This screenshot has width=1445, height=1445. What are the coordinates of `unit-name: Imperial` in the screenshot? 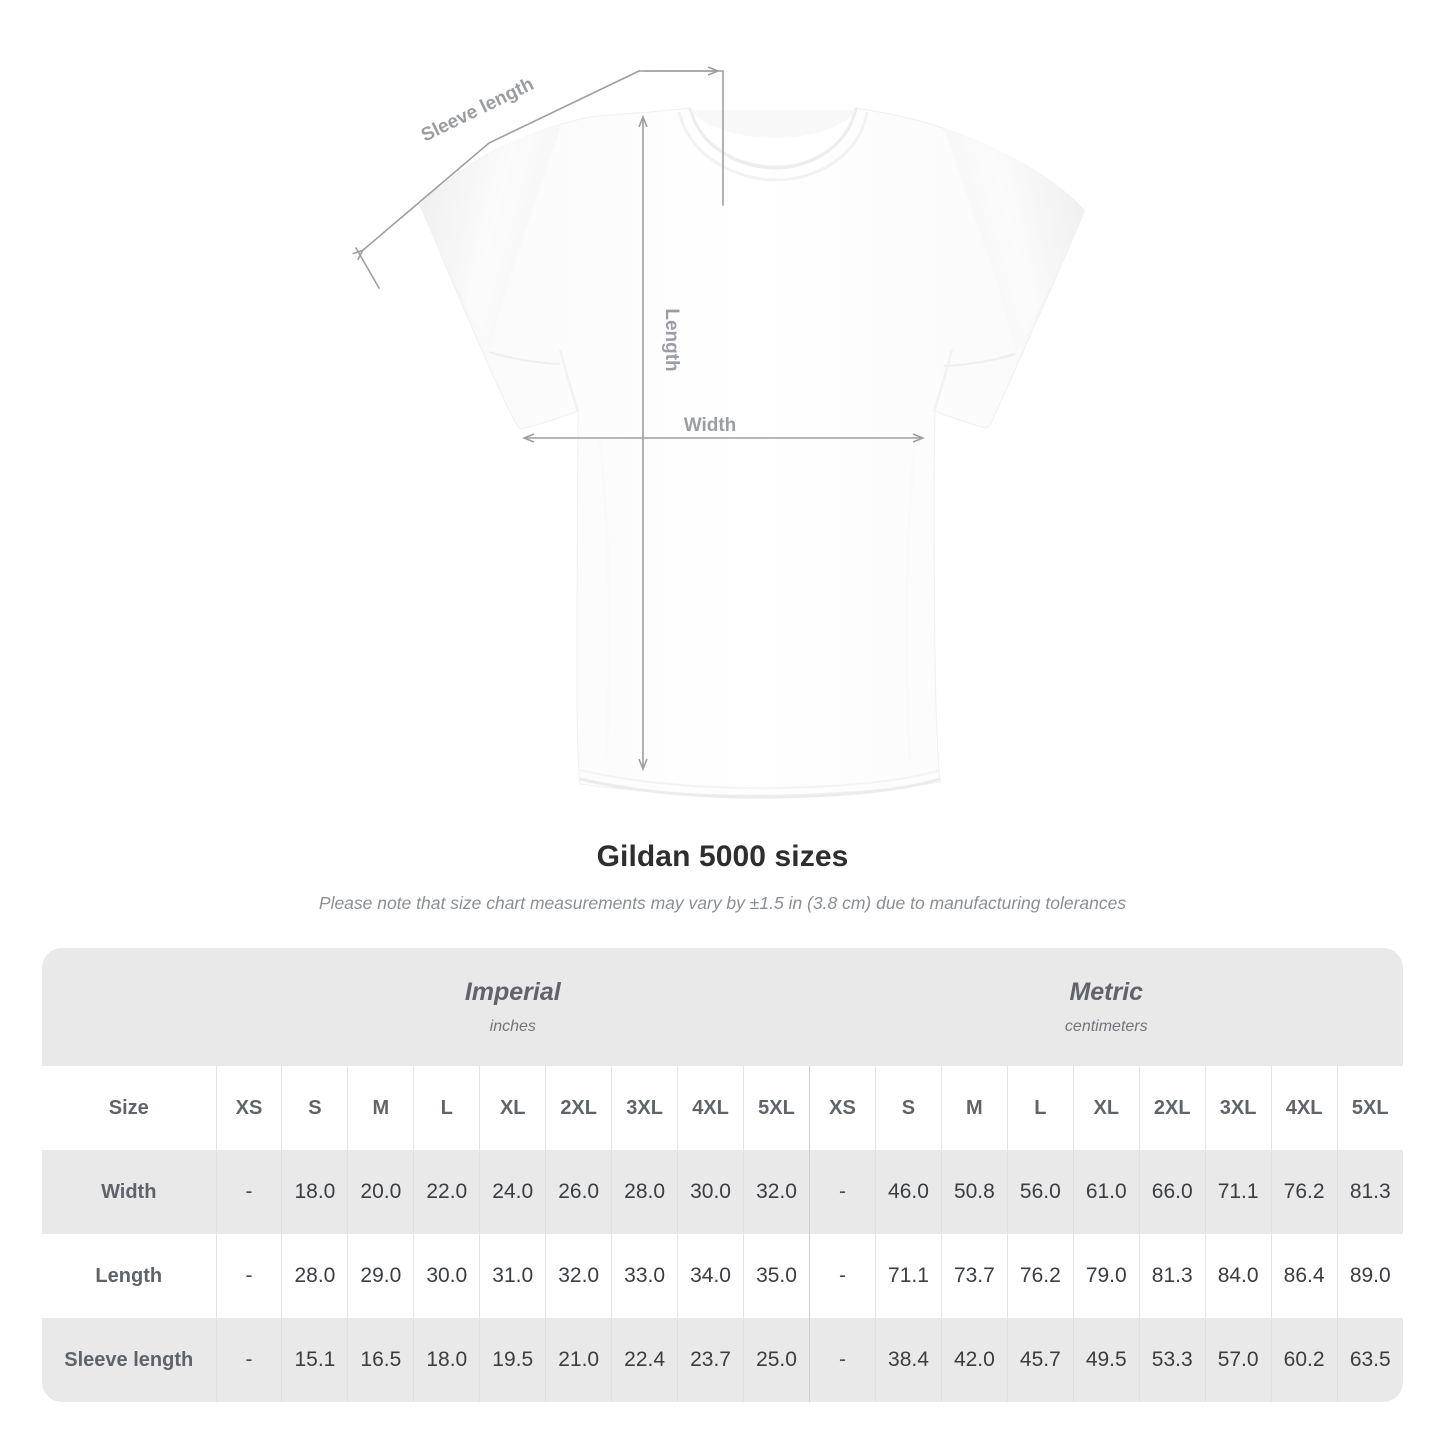 It's located at (512, 992).